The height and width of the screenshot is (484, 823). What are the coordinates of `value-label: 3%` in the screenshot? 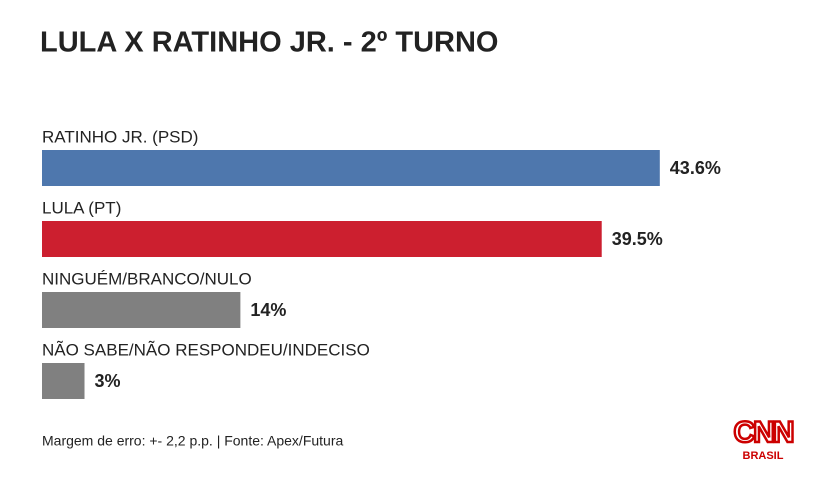 It's located at (108, 381).